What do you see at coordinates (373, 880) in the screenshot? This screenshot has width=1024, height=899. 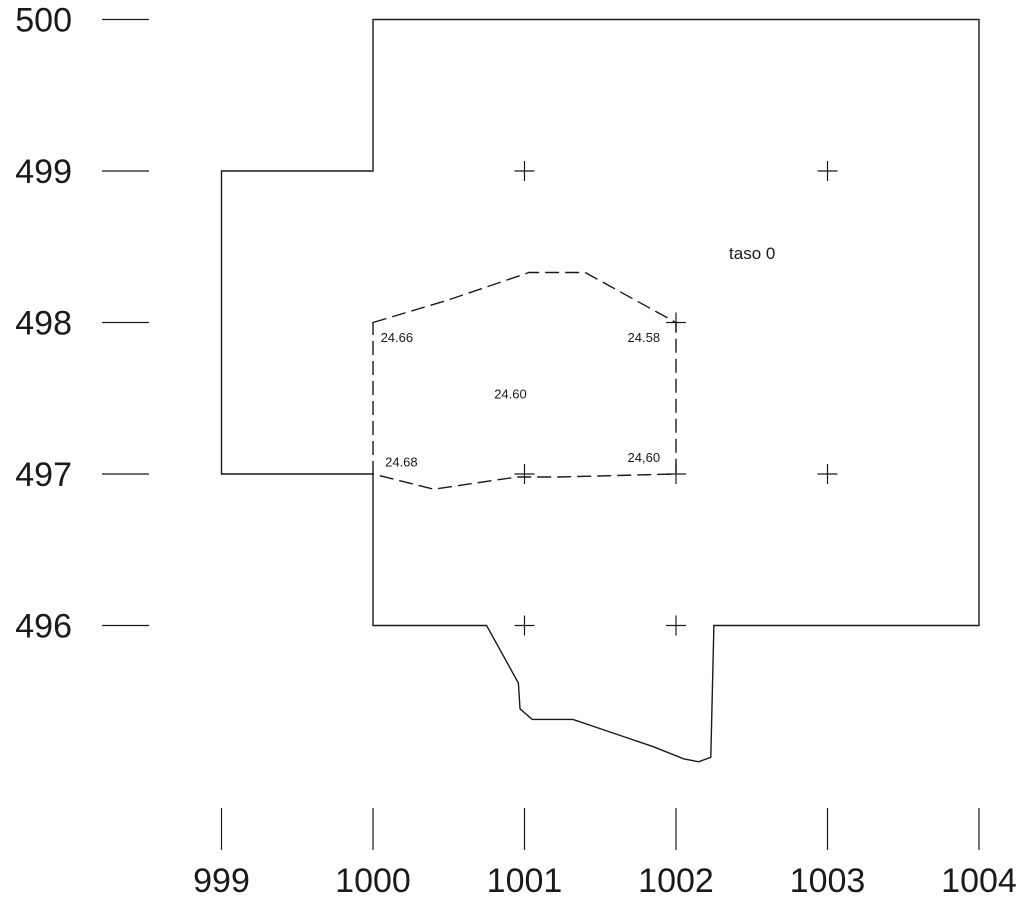 I see `x-tick-label: 1000` at bounding box center [373, 880].